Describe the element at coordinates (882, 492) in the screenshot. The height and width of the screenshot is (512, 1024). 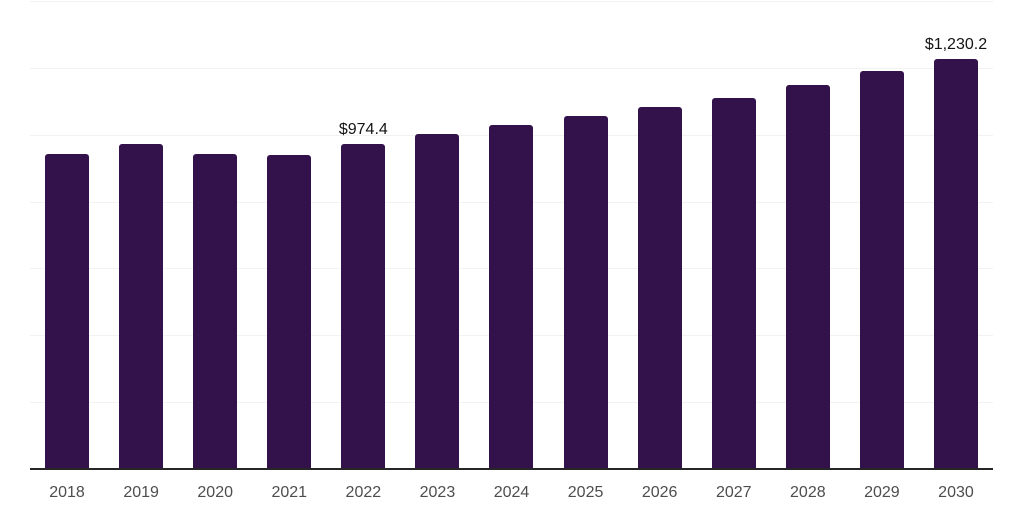
I see `x-tick-label-2029: 2029` at that location.